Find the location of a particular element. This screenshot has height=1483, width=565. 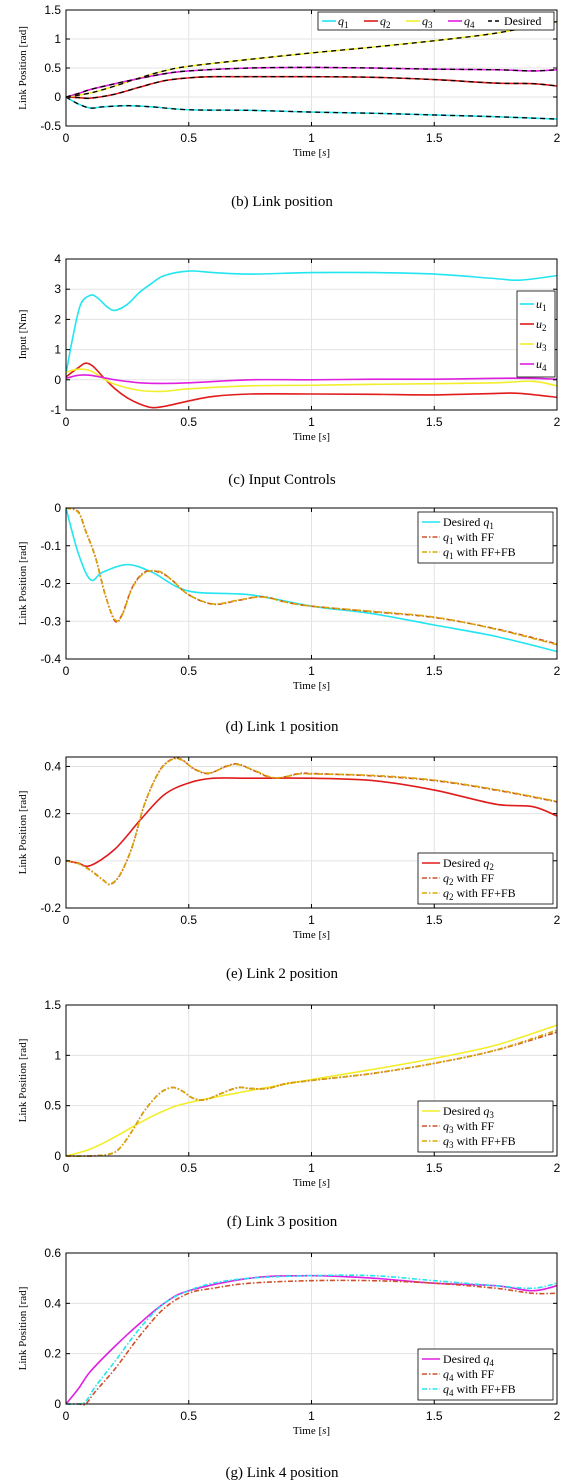

legend-label: q4 with FF+FB is located at coordinates (479, 1390).